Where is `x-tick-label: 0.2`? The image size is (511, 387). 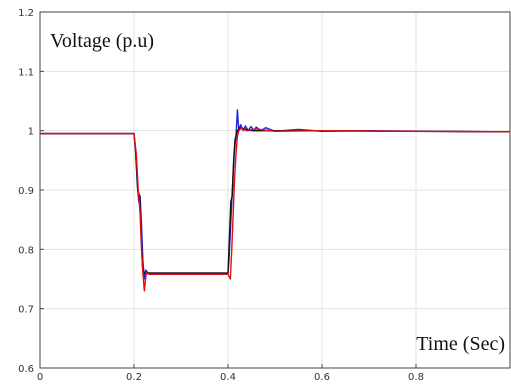
x-tick-label: 0.2 is located at coordinates (134, 377).